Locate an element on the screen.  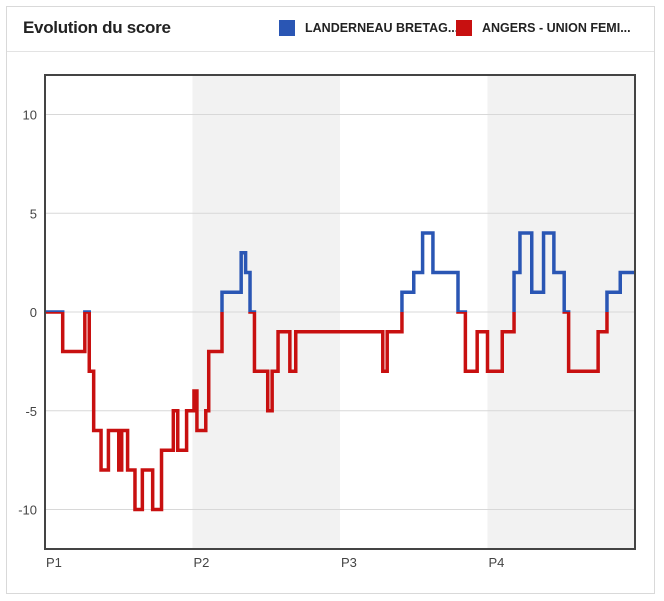
legend-swatch-landerneau is located at coordinates (287, 28).